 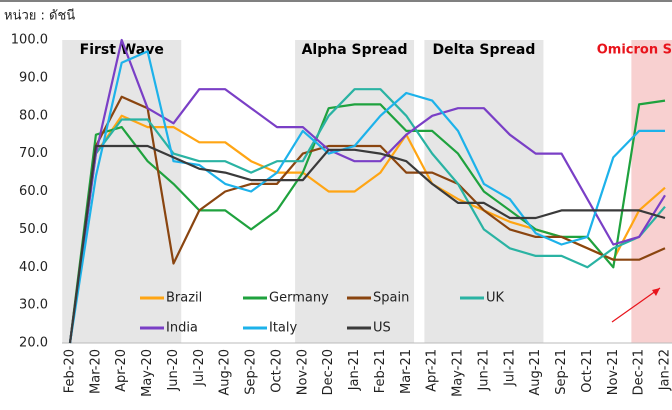 What do you see at coordinates (199, 368) in the screenshot?
I see `x-tick-label: Jul-20` at bounding box center [199, 368].